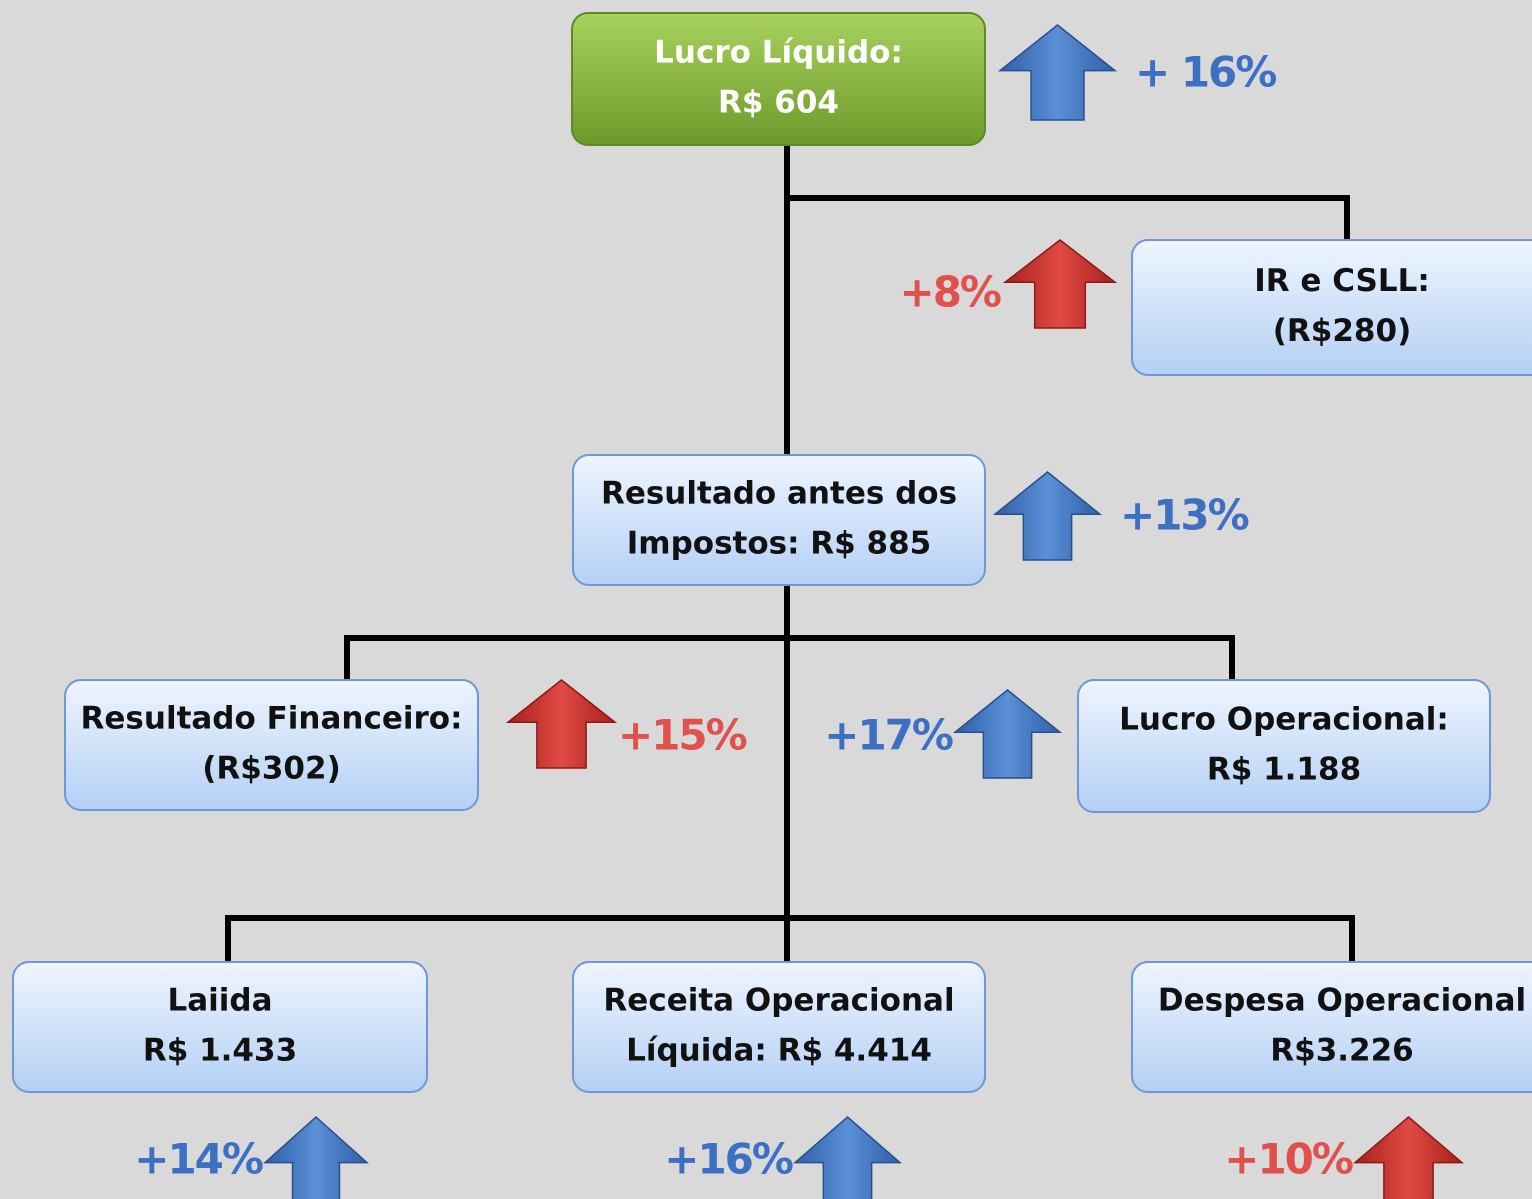 This screenshot has height=1199, width=1532. I want to click on change-label: +17%, so click(888, 735).